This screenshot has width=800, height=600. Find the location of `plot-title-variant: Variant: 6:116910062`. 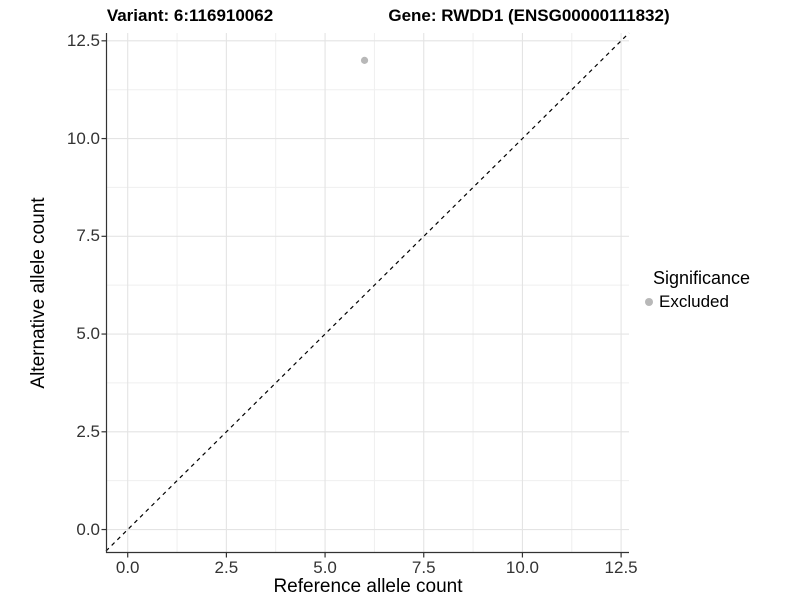

plot-title-variant: Variant: 6:116910062 is located at coordinates (190, 15).